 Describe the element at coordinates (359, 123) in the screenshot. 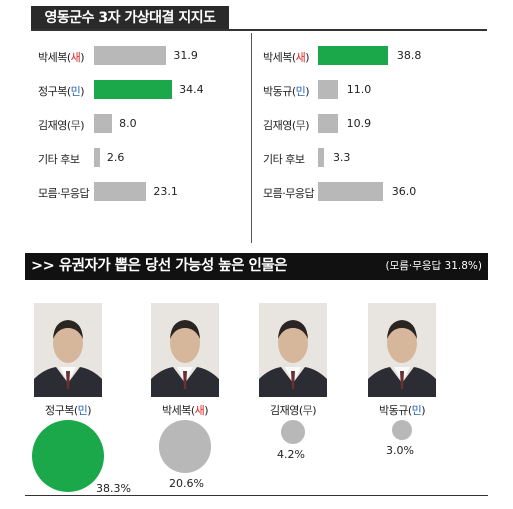

I see `bar-value-label: 10.9` at that location.